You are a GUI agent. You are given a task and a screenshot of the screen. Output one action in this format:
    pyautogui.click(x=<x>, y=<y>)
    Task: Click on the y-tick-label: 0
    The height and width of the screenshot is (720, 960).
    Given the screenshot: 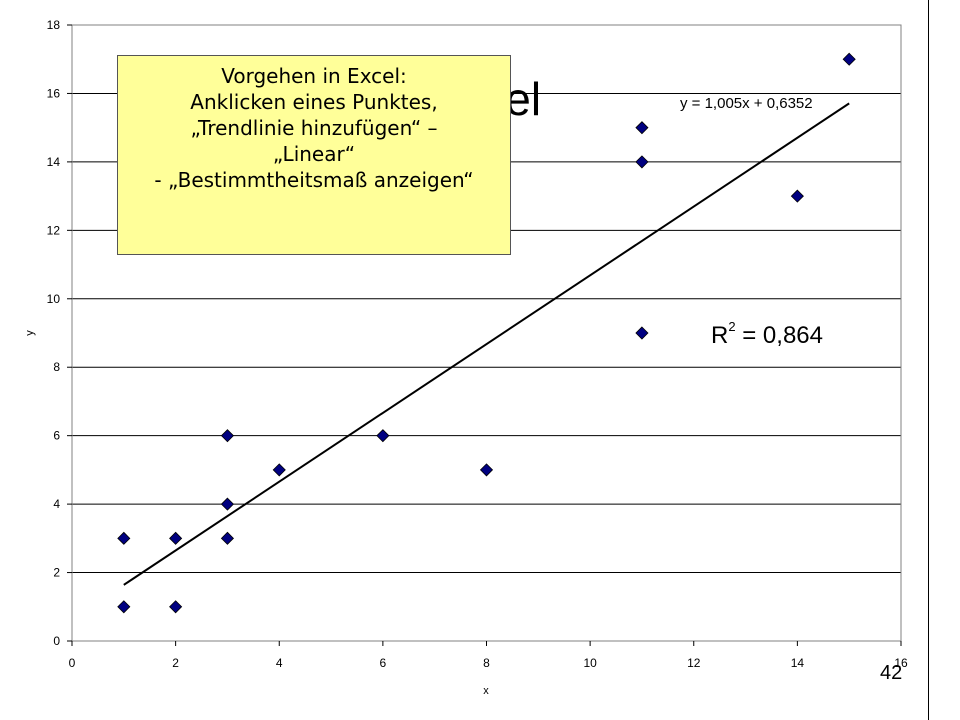 What is the action you would take?
    pyautogui.click(x=56, y=641)
    